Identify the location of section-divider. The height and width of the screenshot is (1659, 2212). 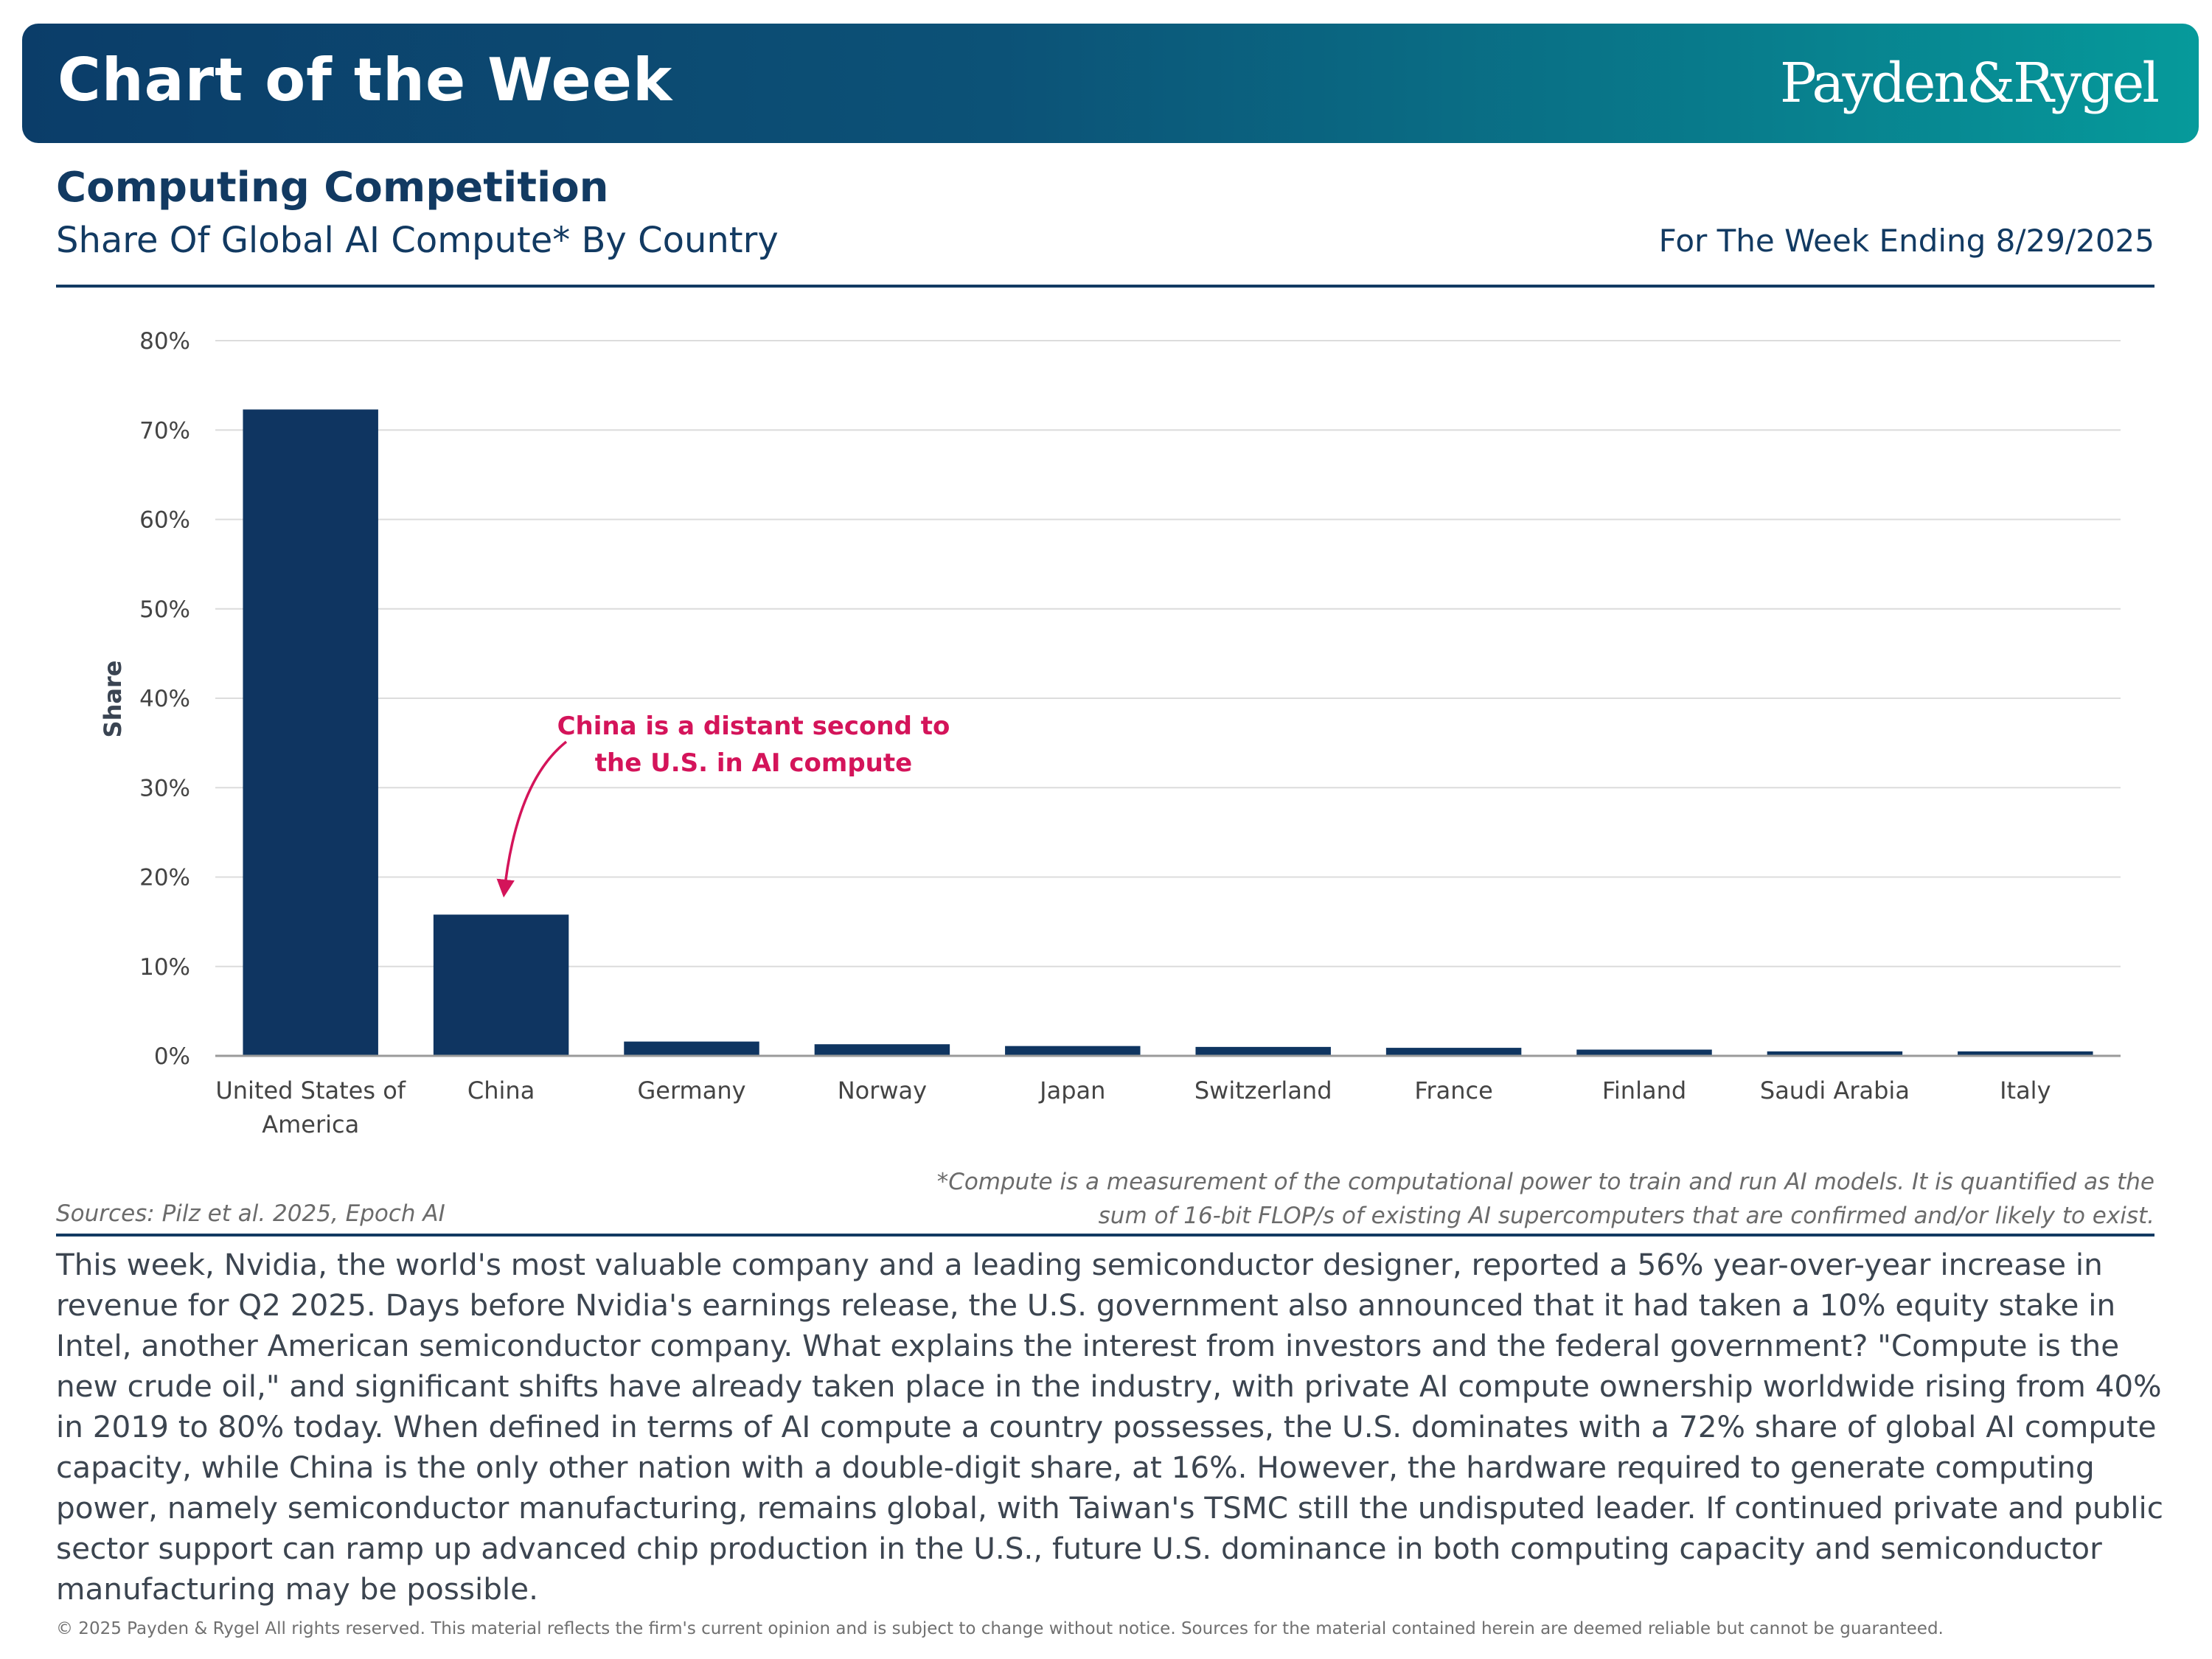
(1105, 1235).